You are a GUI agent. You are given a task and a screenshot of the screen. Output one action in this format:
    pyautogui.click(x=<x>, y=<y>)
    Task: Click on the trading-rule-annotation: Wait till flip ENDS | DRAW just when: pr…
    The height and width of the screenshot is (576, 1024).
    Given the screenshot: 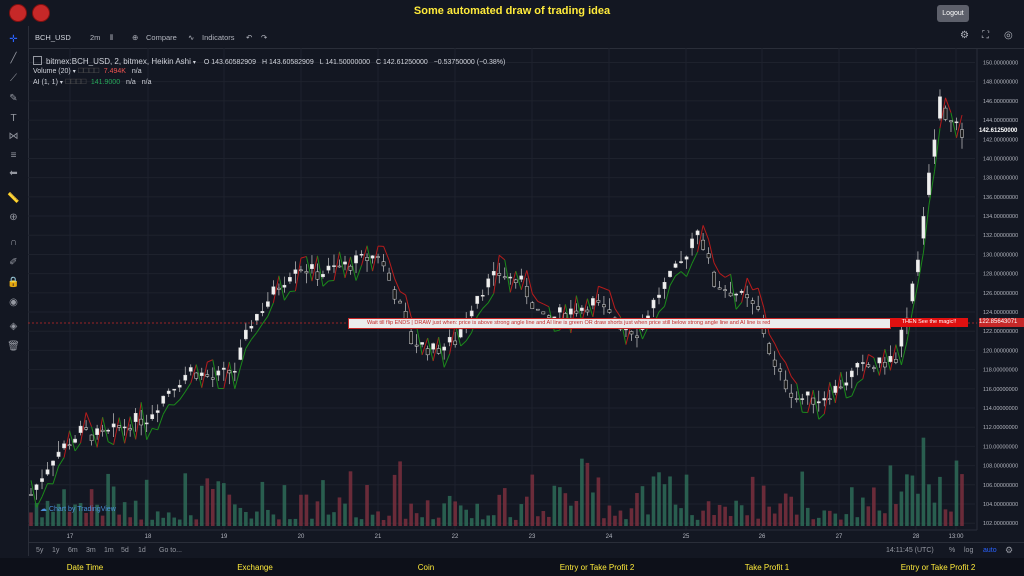 What is the action you would take?
    pyautogui.click(x=619, y=323)
    